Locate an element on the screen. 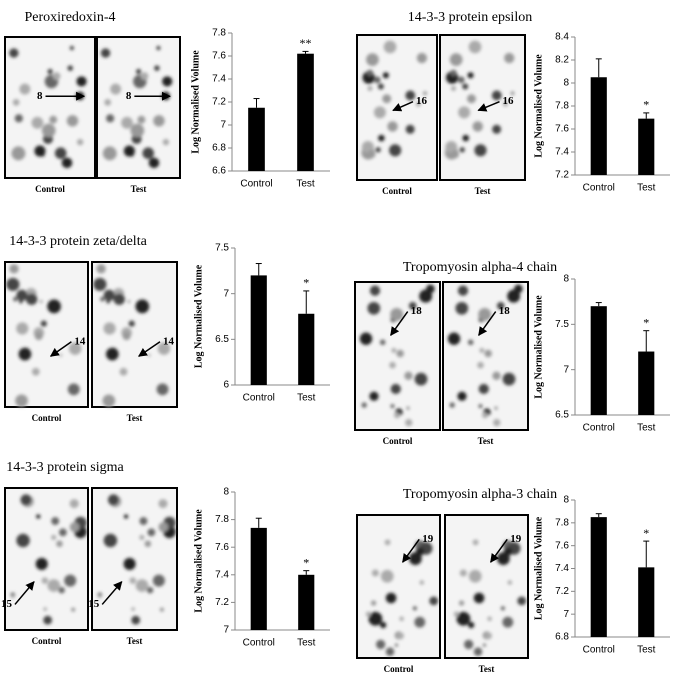  significance: * is located at coordinates (646, 105).